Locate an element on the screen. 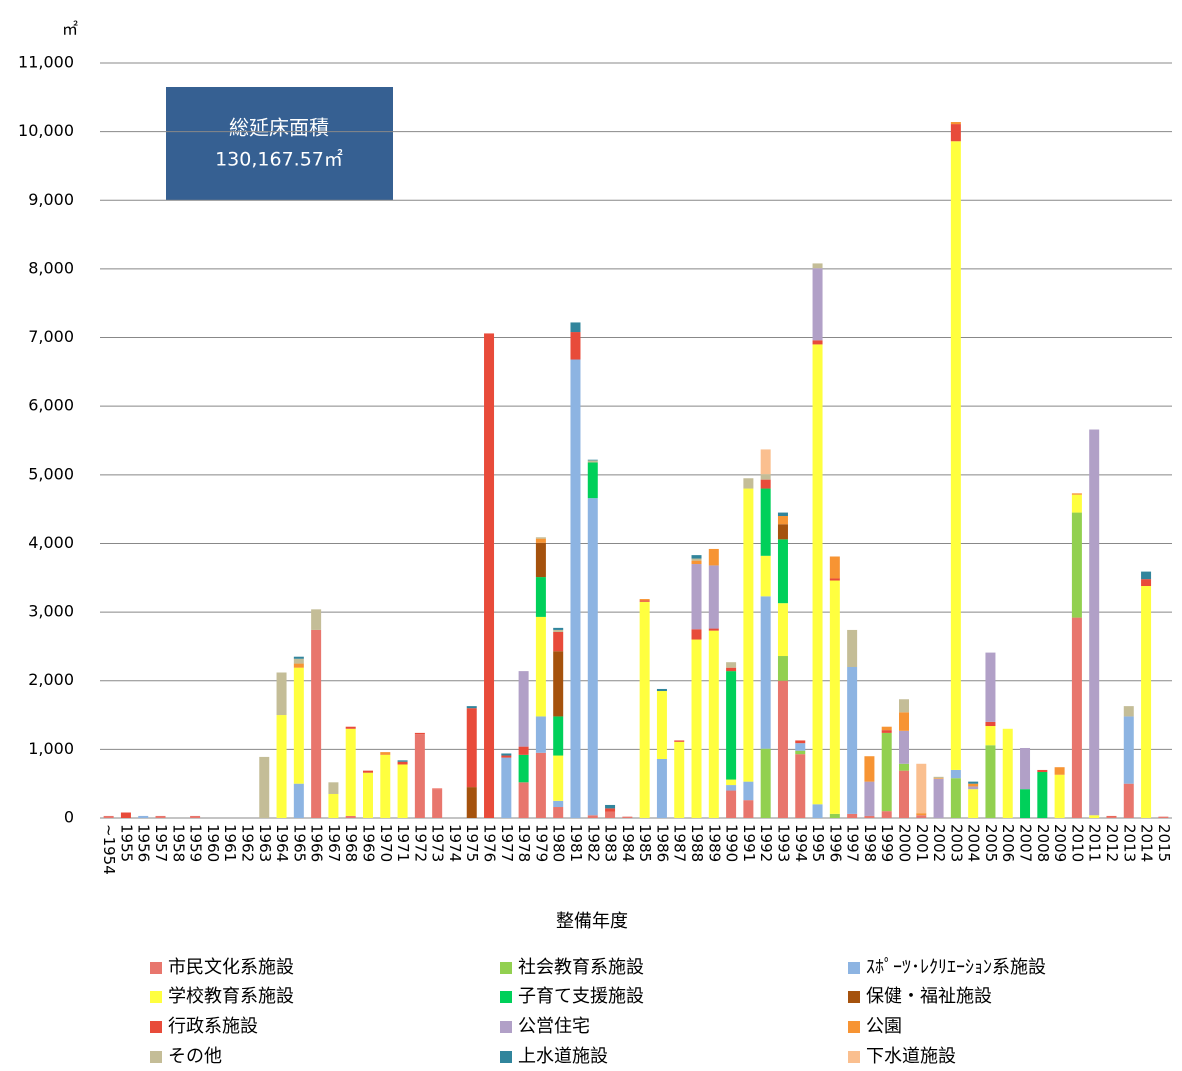 The image size is (1182, 1071). y-tick-label: 7,000 is located at coordinates (51, 336).